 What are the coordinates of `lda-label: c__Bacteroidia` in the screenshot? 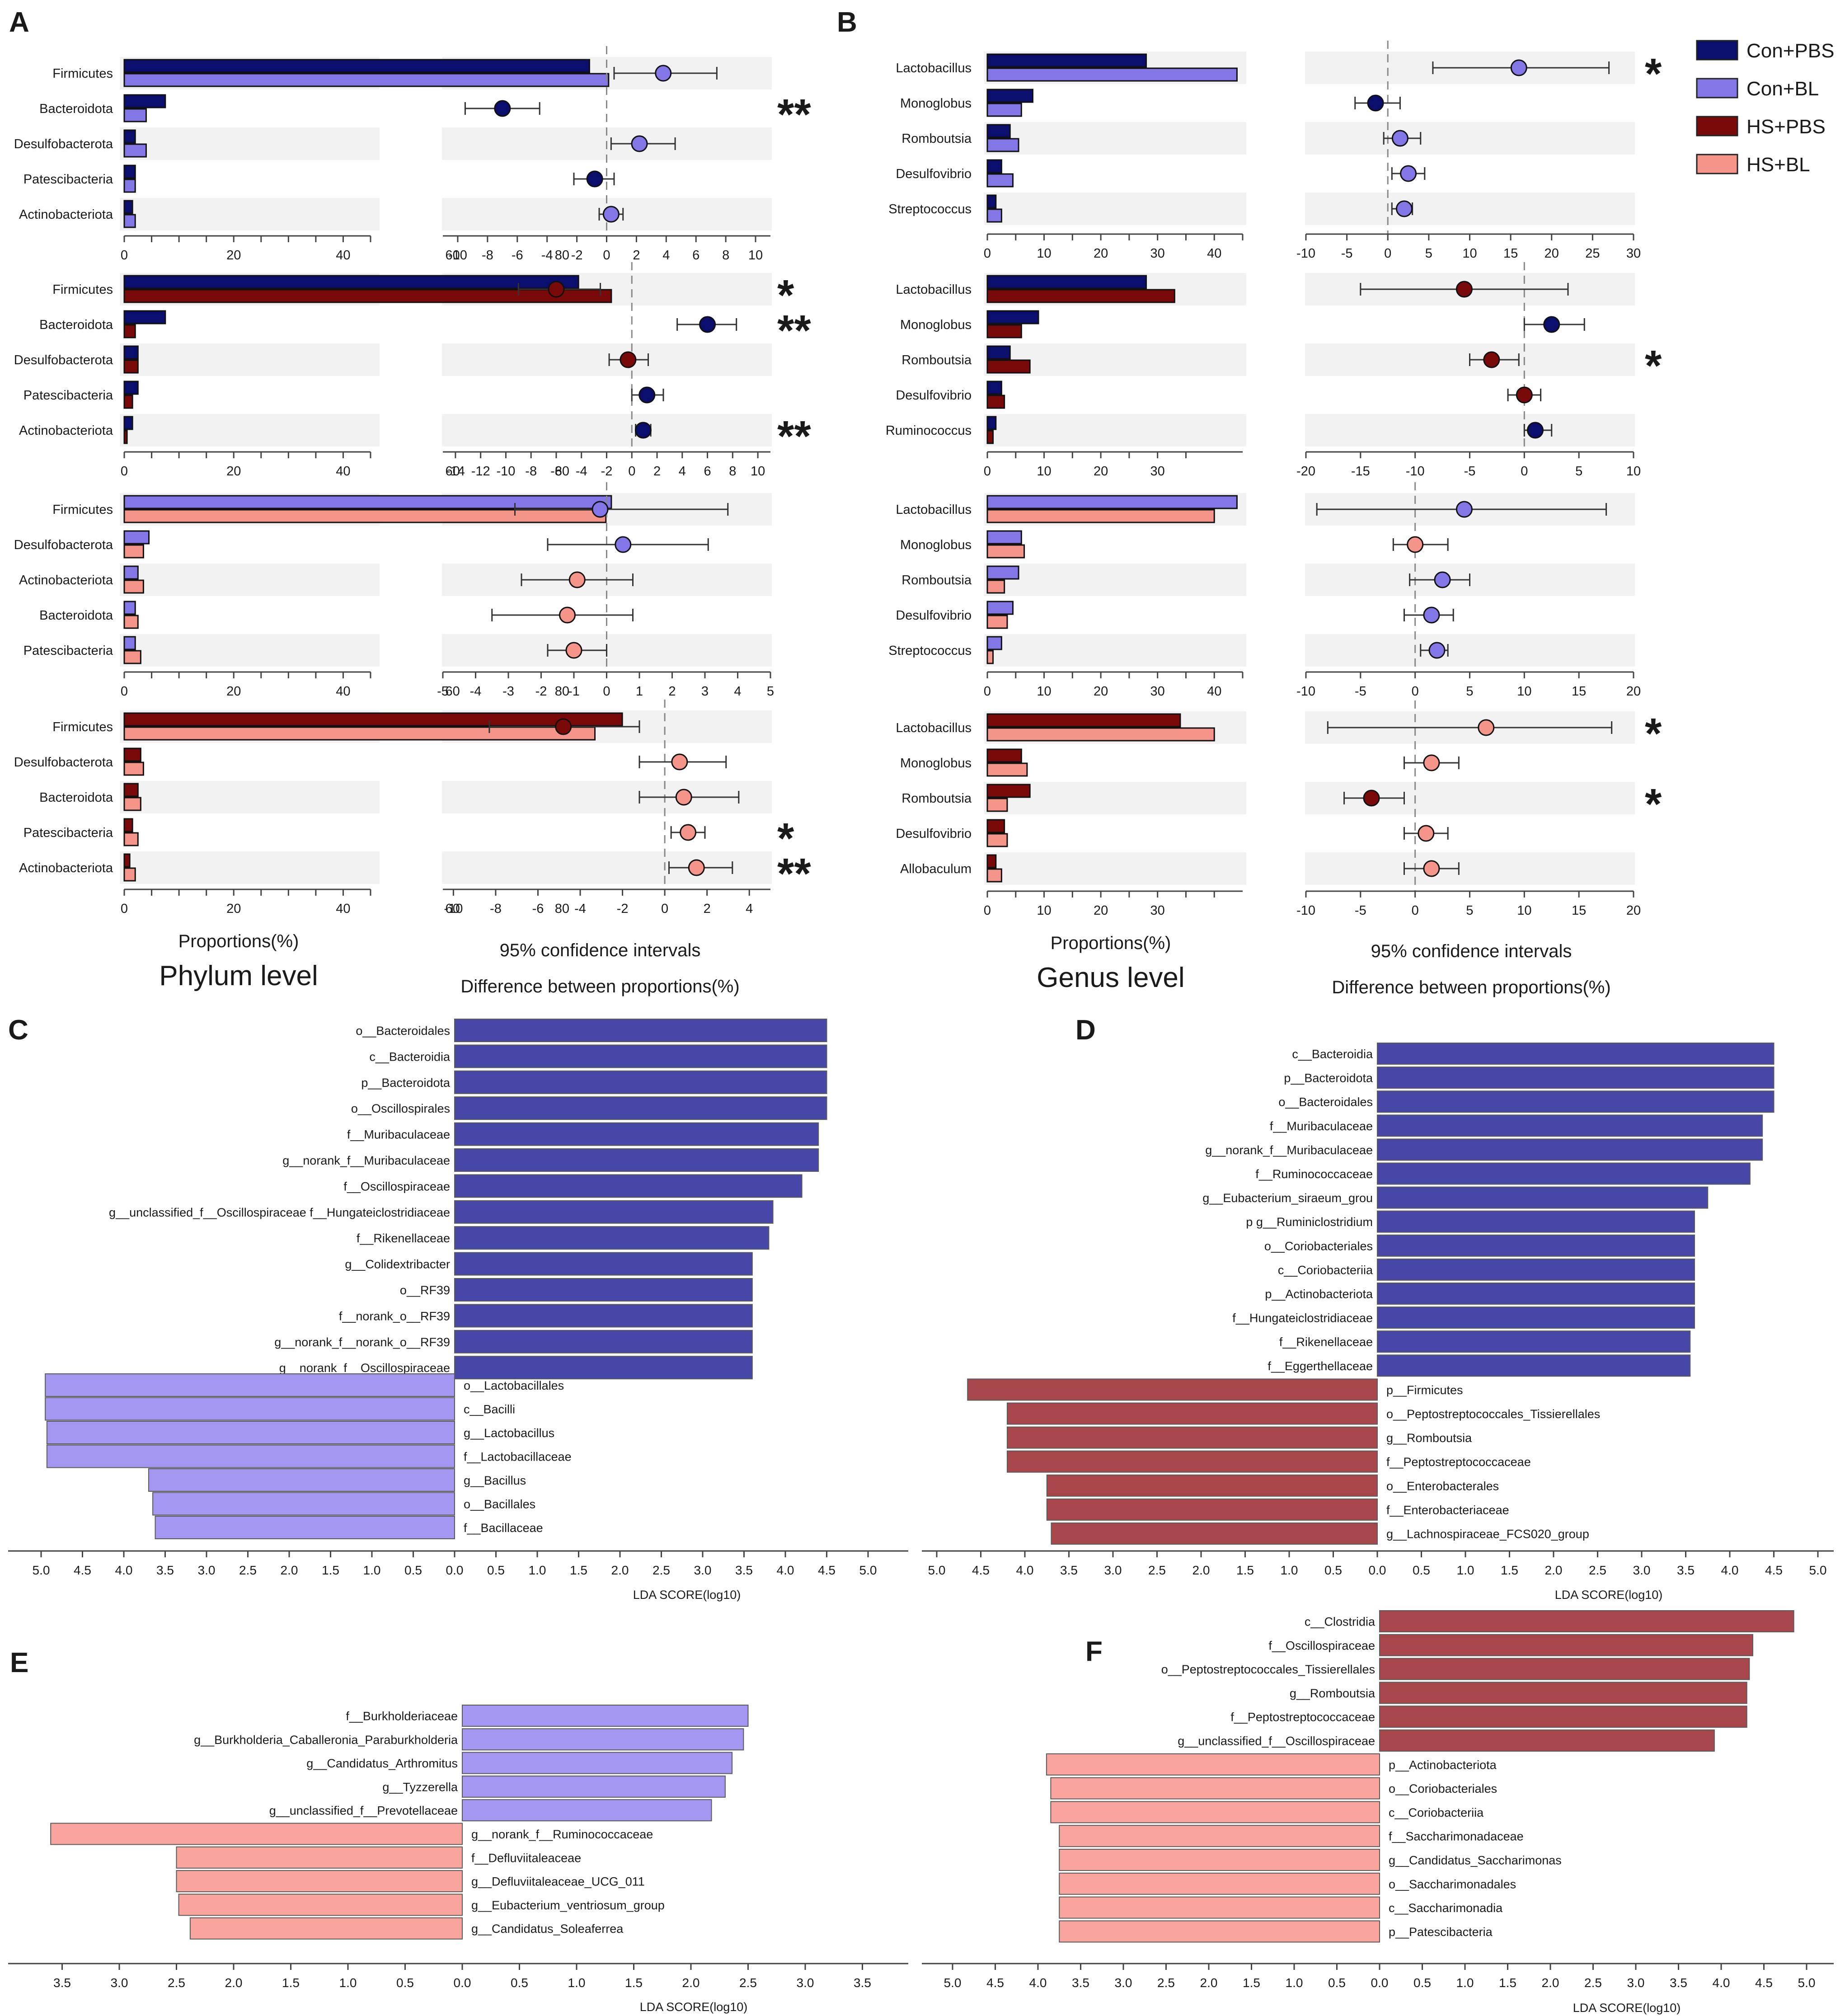 It's located at (410, 1056).